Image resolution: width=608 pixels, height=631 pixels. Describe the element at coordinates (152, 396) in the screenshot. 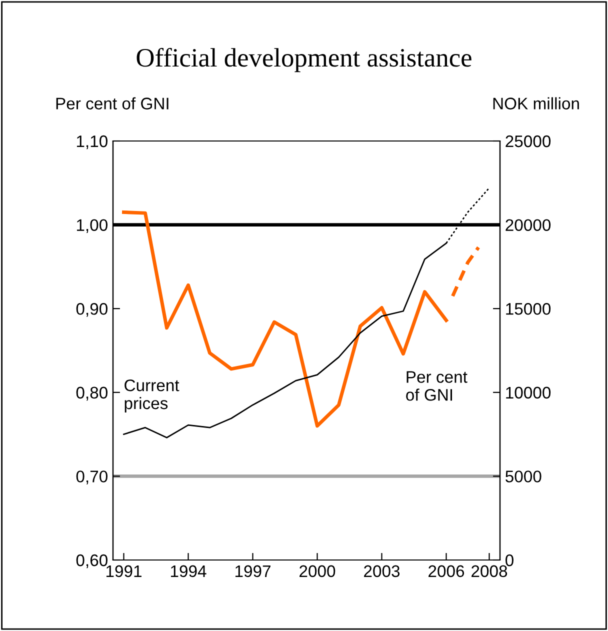

I see `series-label: Current prices` at that location.